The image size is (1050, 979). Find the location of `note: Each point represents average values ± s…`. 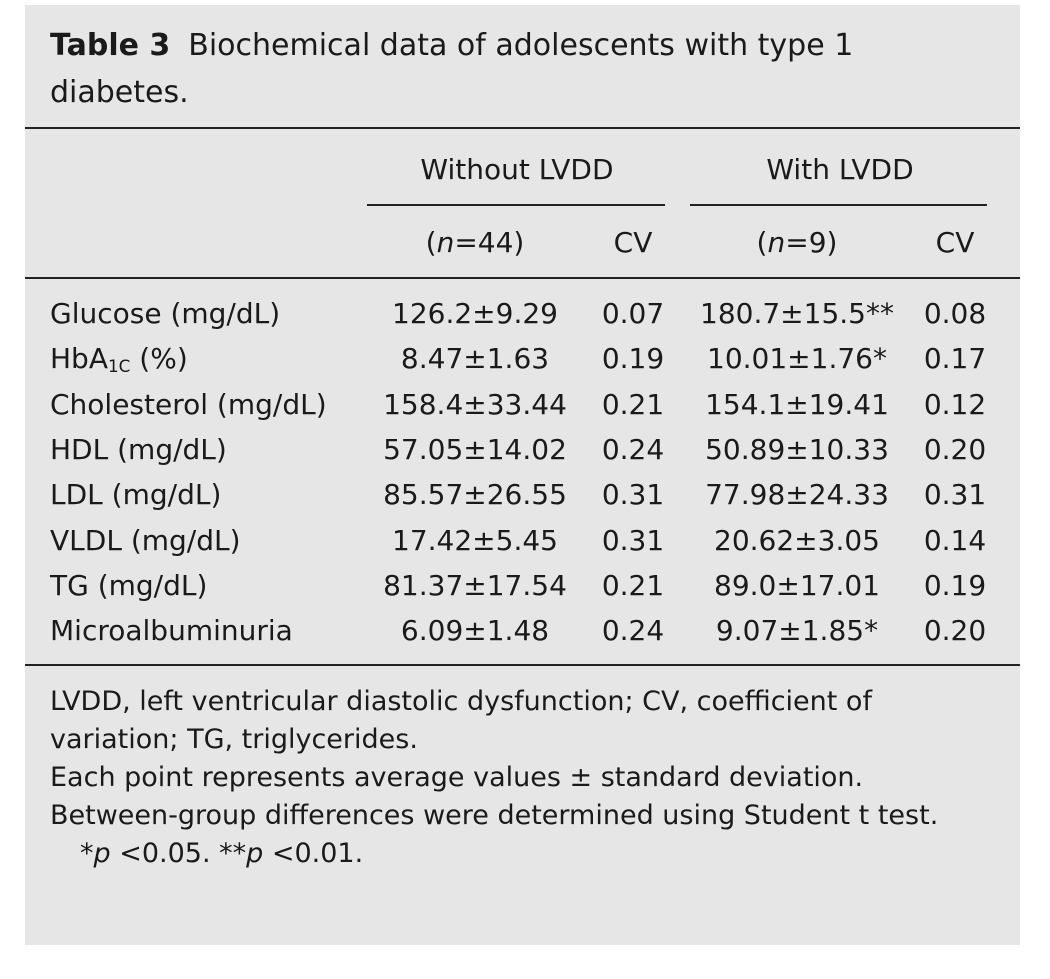

note: Each point represents average values ± s… is located at coordinates (457, 777).